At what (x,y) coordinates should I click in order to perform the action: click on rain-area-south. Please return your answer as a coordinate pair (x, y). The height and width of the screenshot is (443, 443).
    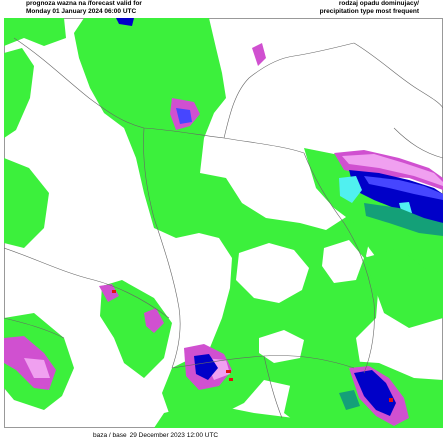
    Looking at the image, I should click on (136, 329).